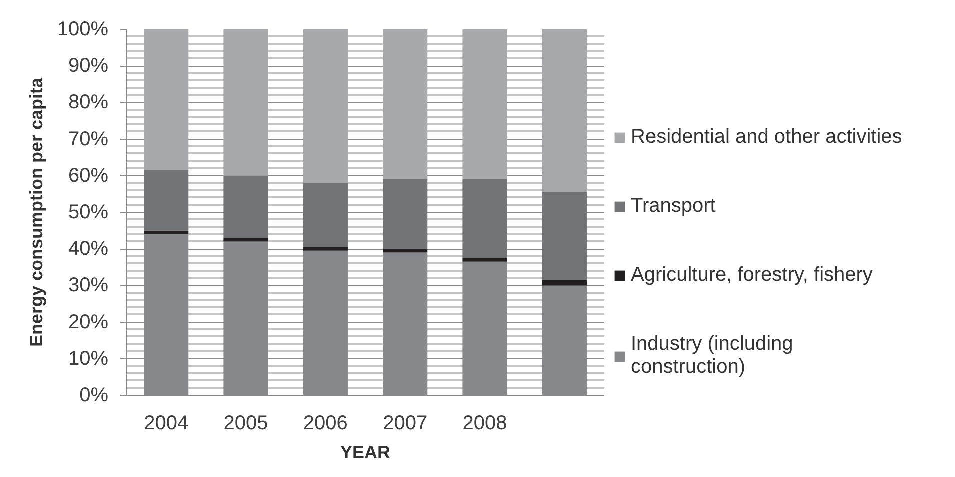  What do you see at coordinates (88, 213) in the screenshot?
I see `y-tick-label: 50%` at bounding box center [88, 213].